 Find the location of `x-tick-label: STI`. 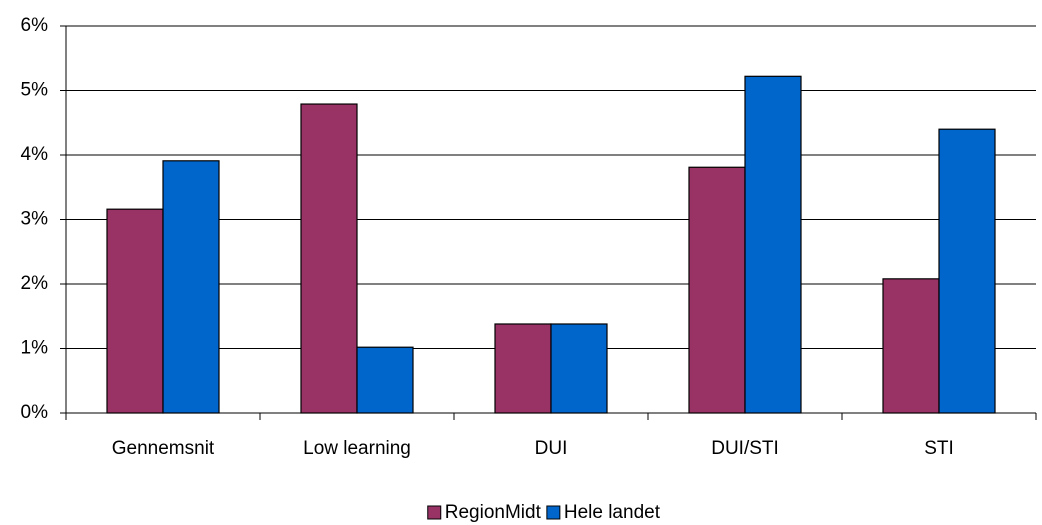

x-tick-label: STI is located at coordinates (939, 448).